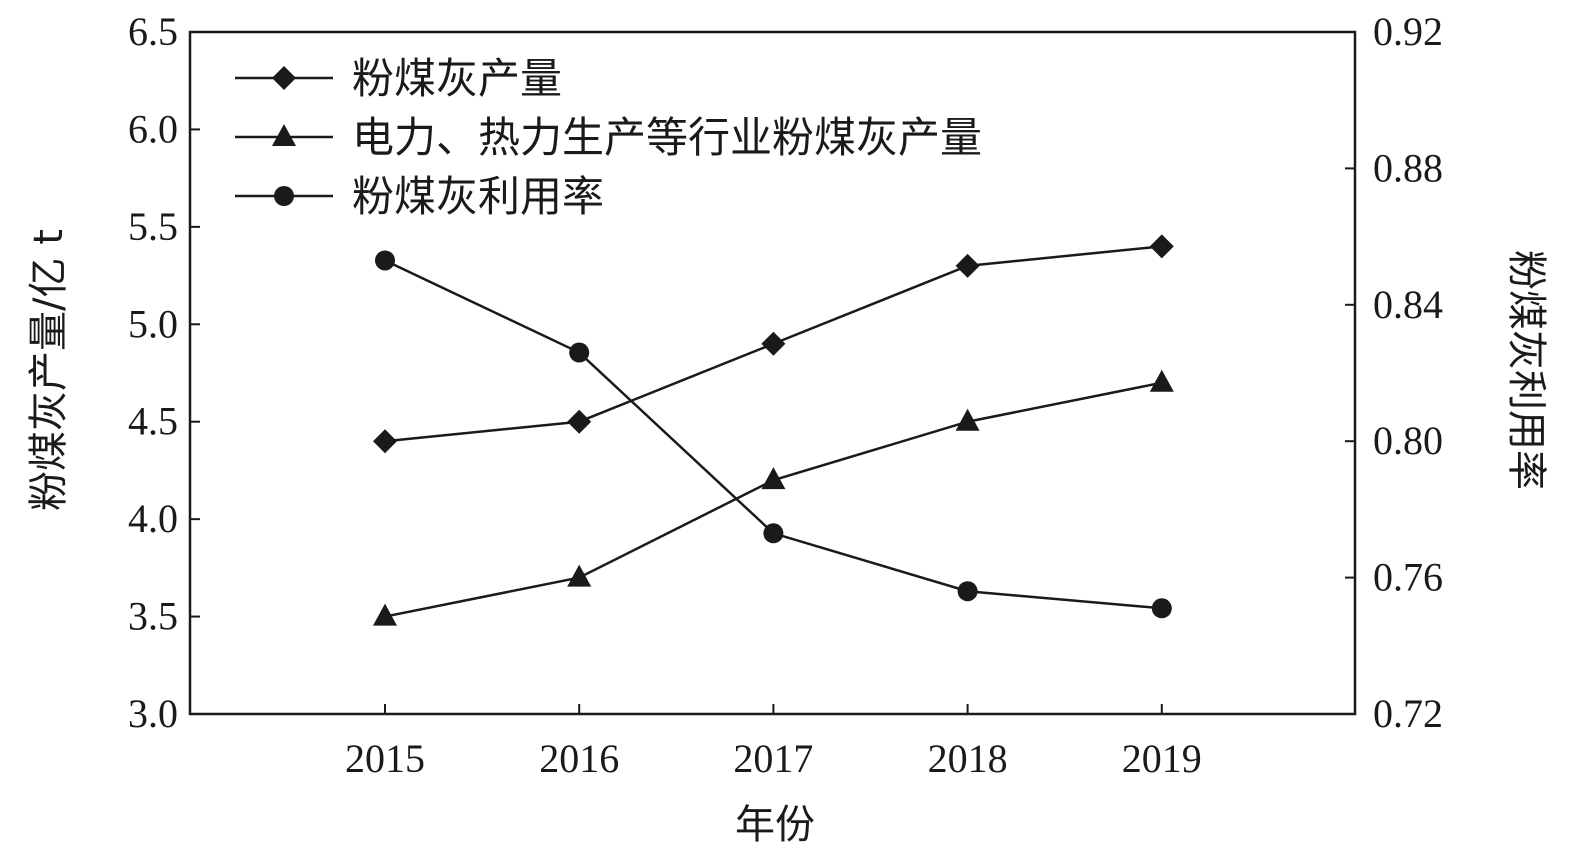 Image resolution: width=1575 pixels, height=854 pixels. What do you see at coordinates (164, 372) in the screenshot?
I see `left-axis: 3.0 3.5 4.0 4.5 5.0 5.5 6.0 6.5` at bounding box center [164, 372].